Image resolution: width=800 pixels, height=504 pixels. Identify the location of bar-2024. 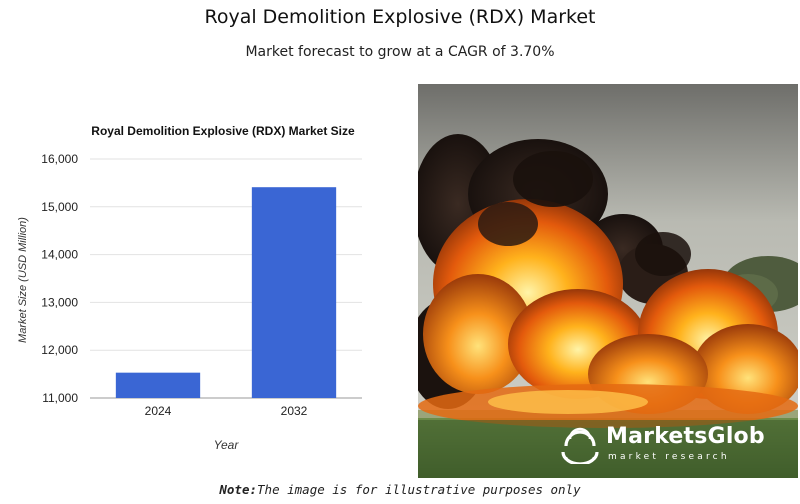
(158, 385).